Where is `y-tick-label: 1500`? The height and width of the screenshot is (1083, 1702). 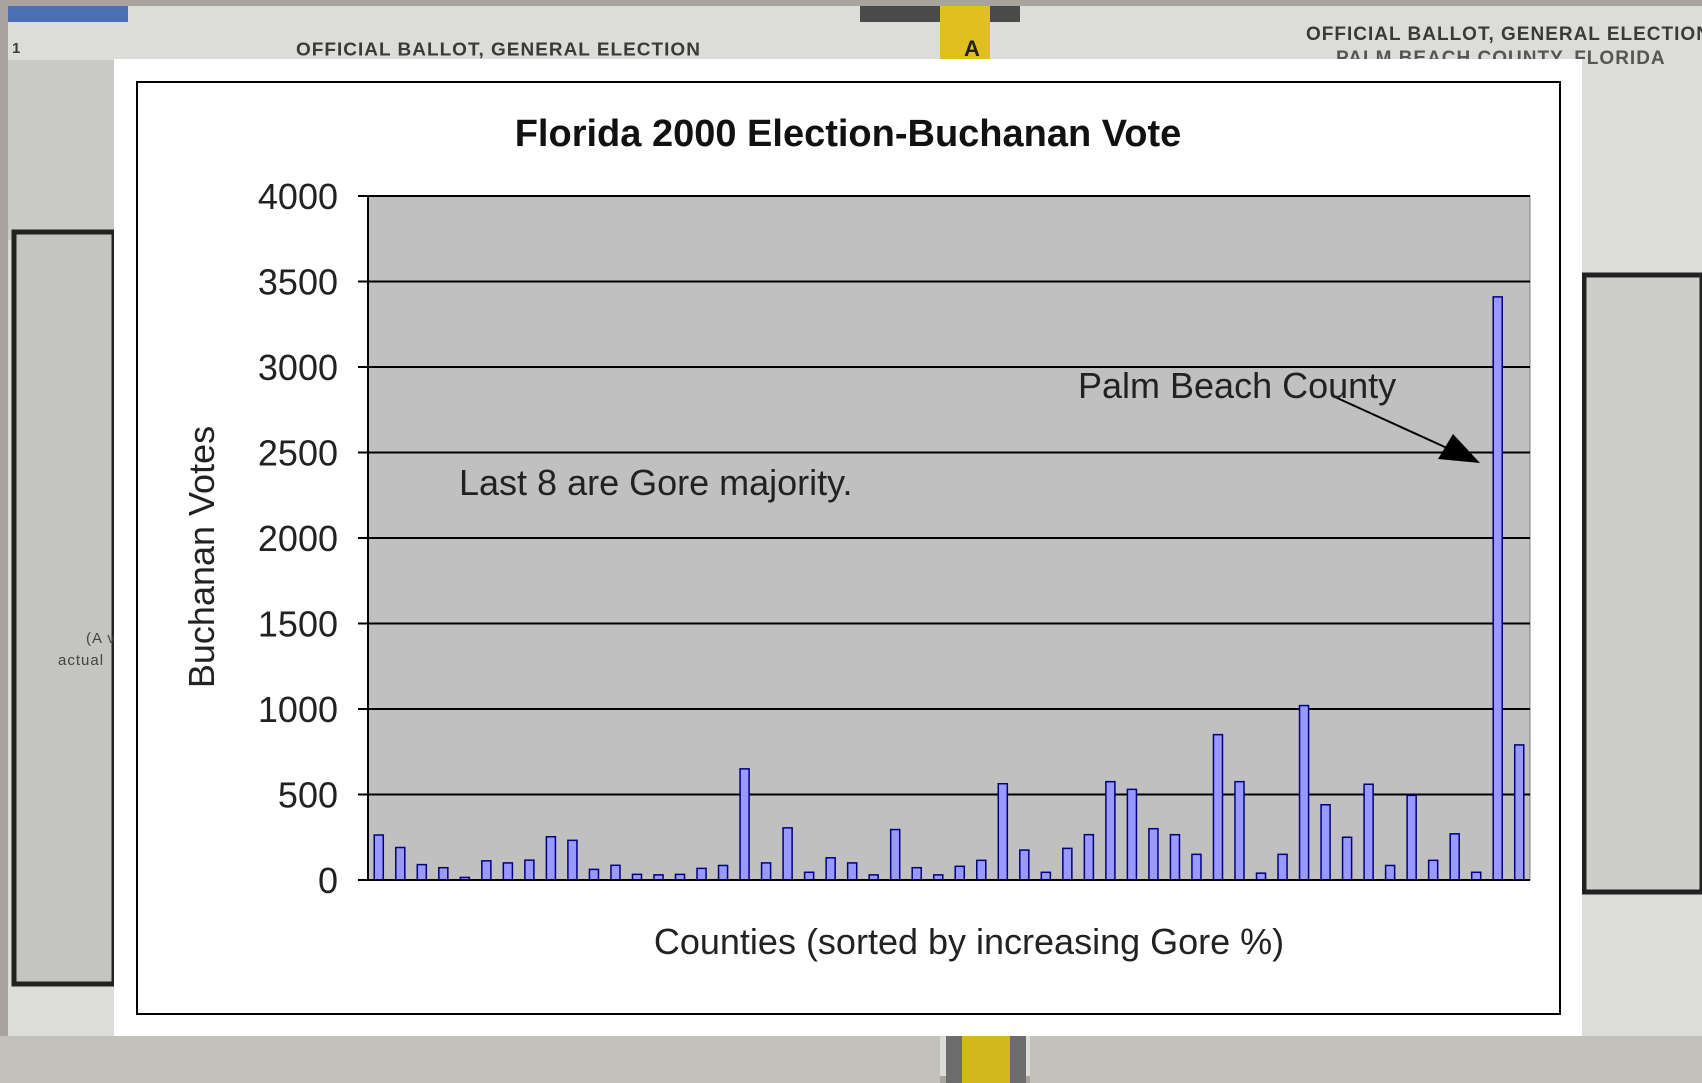
y-tick-label: 1500 is located at coordinates (298, 624).